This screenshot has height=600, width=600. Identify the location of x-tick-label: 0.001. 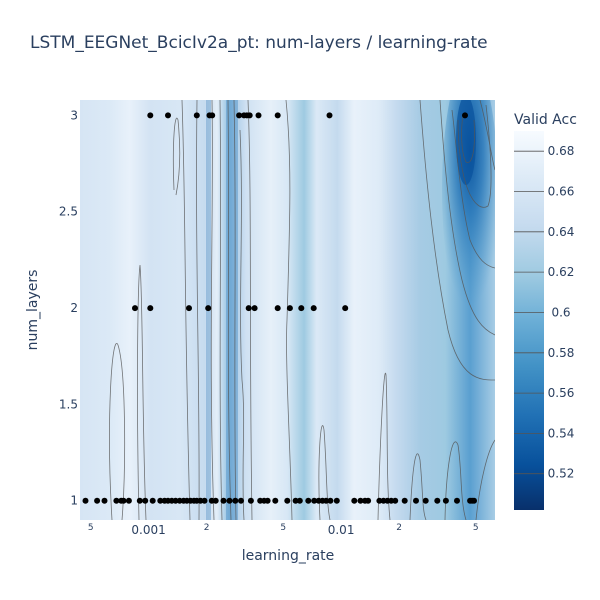
(148, 530).